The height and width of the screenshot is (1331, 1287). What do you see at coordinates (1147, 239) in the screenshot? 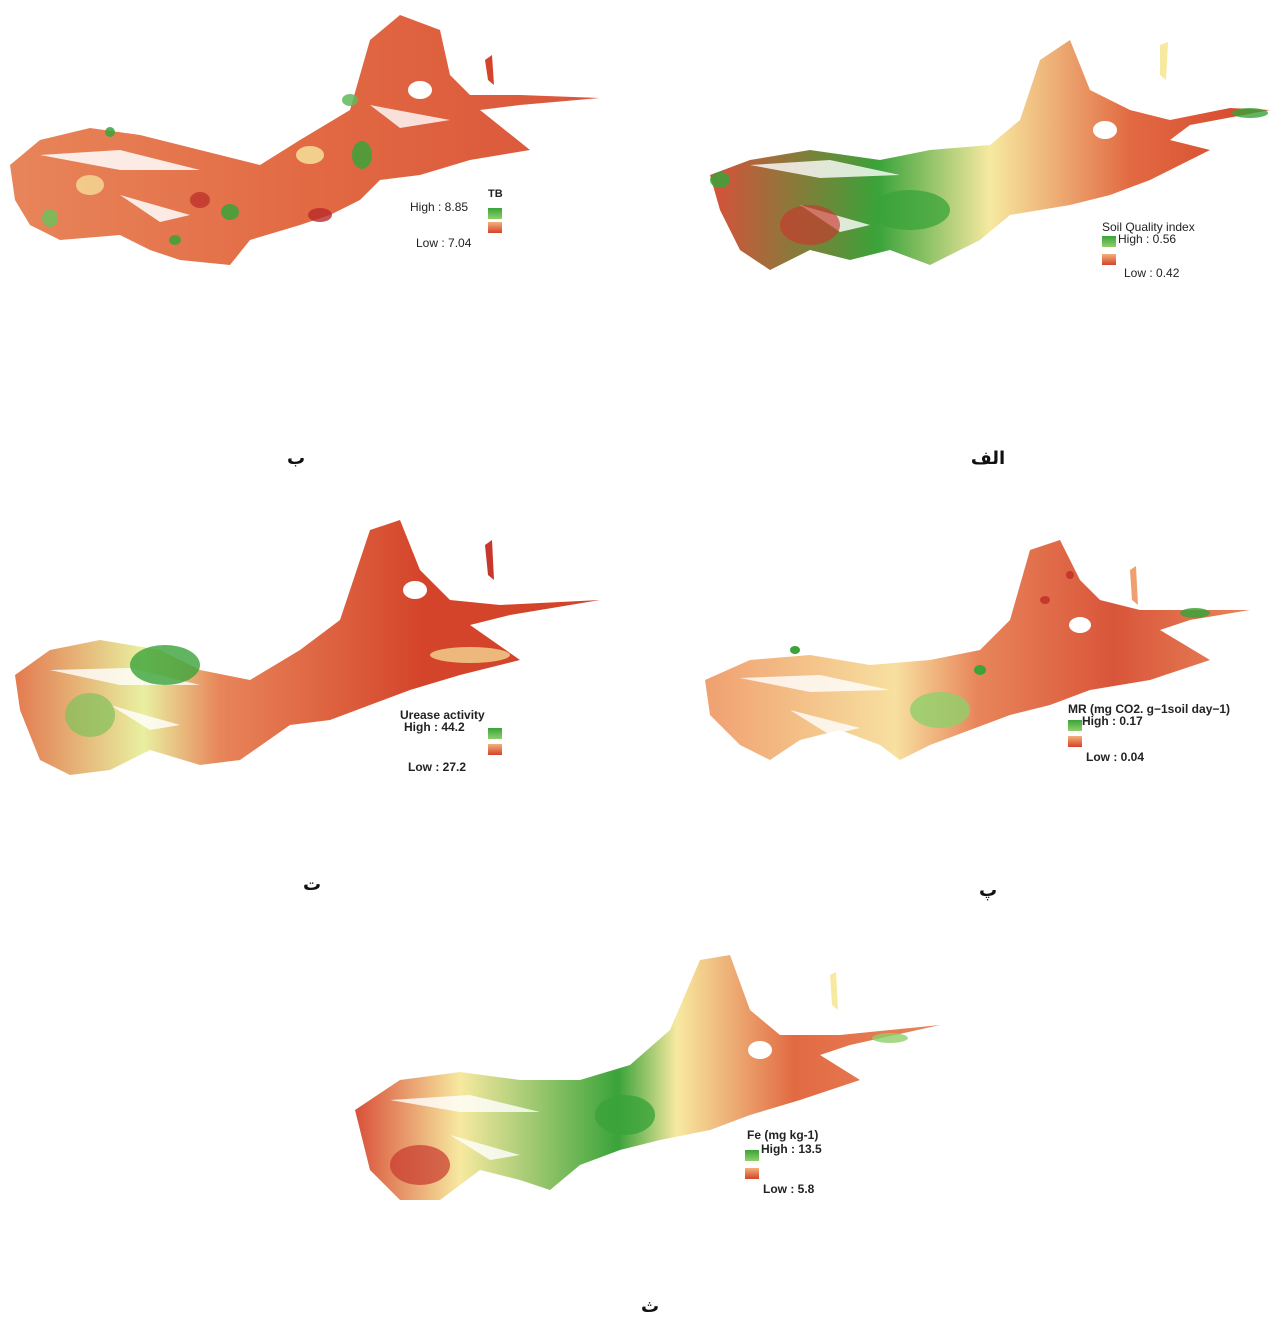
I see `legend-high: High : 0.56` at bounding box center [1147, 239].